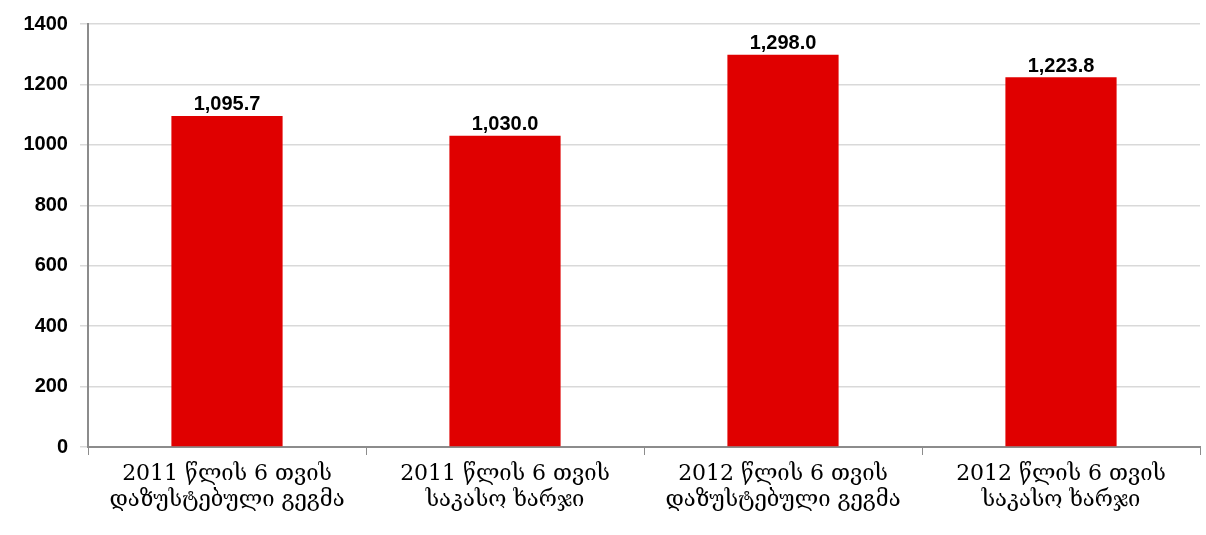 The width and height of the screenshot is (1206, 535). I want to click on y-tick-label: 1000, so click(45, 143).